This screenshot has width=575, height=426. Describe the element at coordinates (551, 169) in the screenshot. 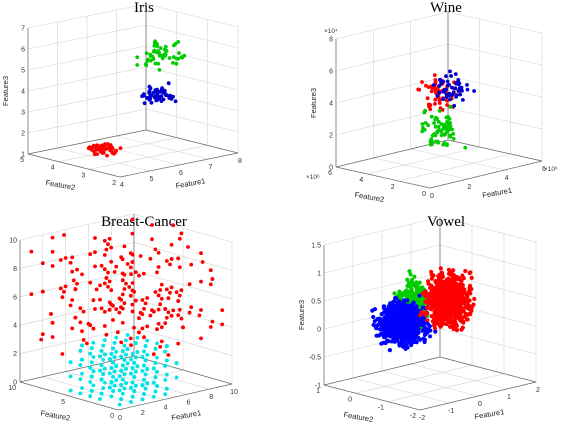

I see `x-exponent-label: ×10⁶` at that location.